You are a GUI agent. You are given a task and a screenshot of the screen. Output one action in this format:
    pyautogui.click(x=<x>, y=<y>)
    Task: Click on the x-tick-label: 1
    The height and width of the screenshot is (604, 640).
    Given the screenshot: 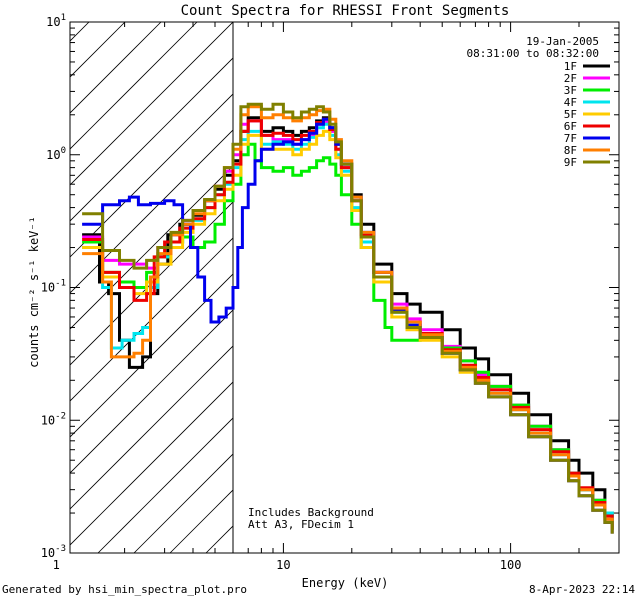 What is the action you would take?
    pyautogui.click(x=56, y=565)
    